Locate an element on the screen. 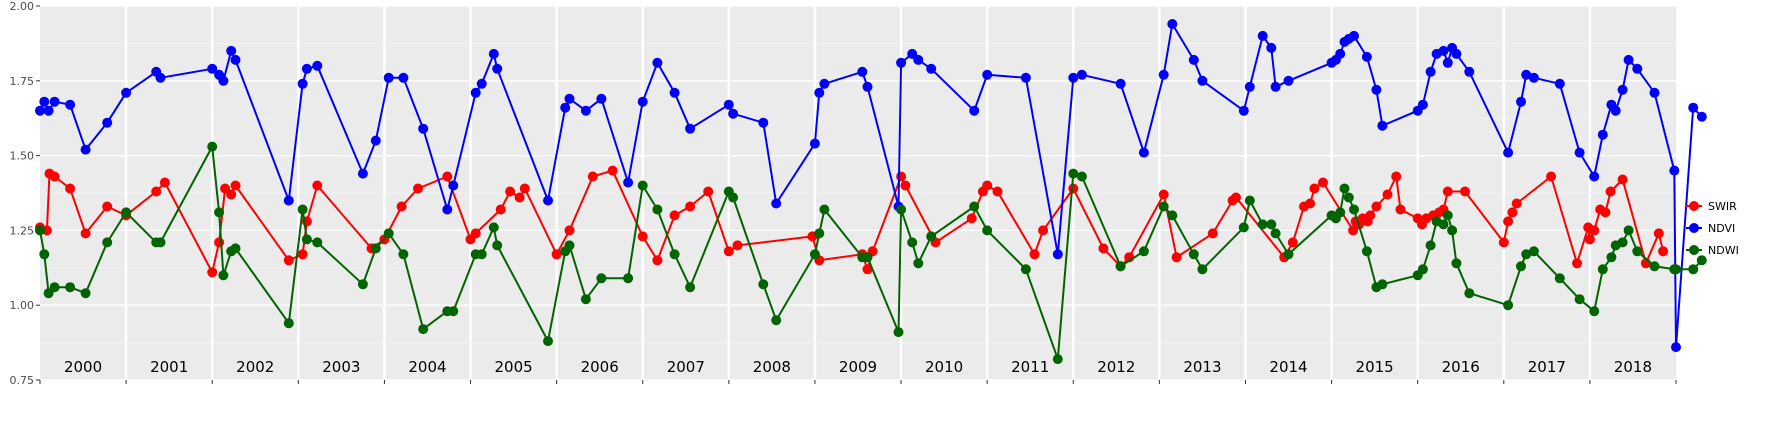 The image size is (1773, 442). year-label: 2009 is located at coordinates (858, 367).